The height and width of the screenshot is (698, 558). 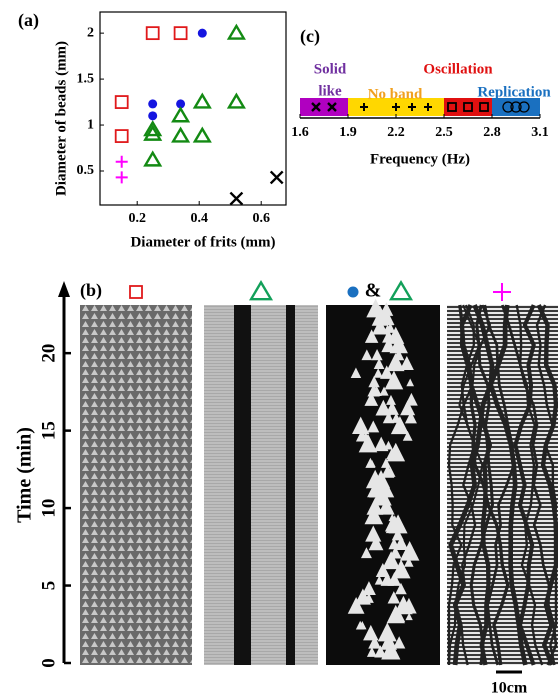 I want to click on x-tick-label: 2.2, so click(x=396, y=132).